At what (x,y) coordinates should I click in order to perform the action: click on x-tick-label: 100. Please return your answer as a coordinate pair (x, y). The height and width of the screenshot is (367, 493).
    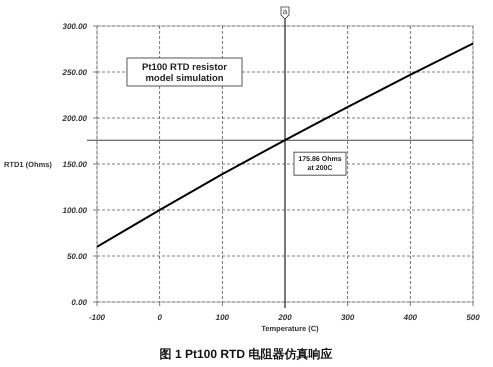
    Looking at the image, I should click on (223, 317).